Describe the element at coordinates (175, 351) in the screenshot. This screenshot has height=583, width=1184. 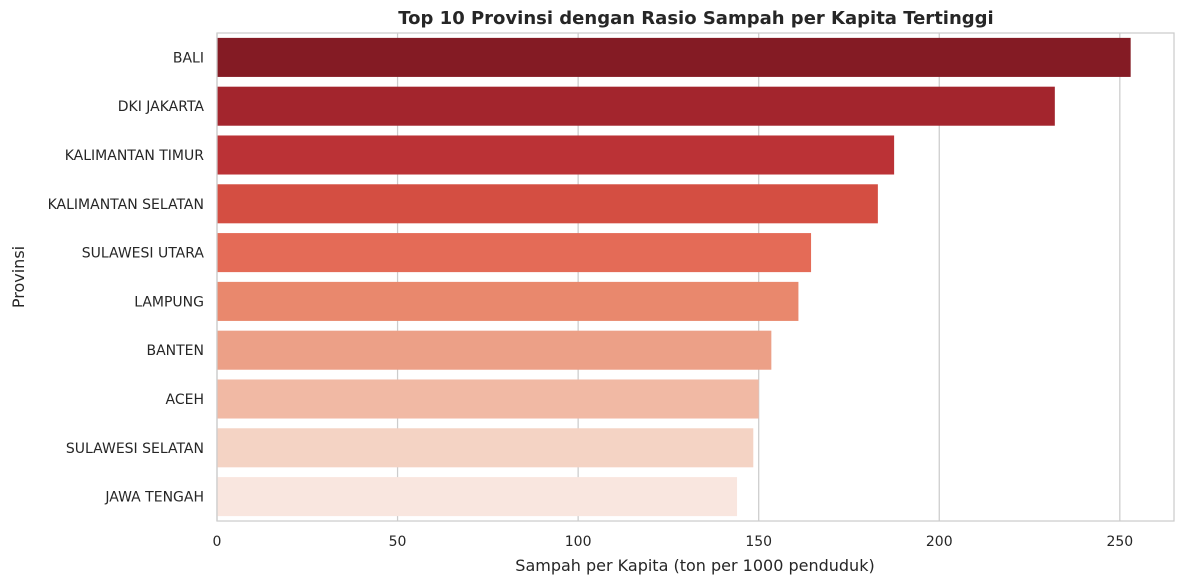
I see `y-tick-label: BANTEN` at that location.